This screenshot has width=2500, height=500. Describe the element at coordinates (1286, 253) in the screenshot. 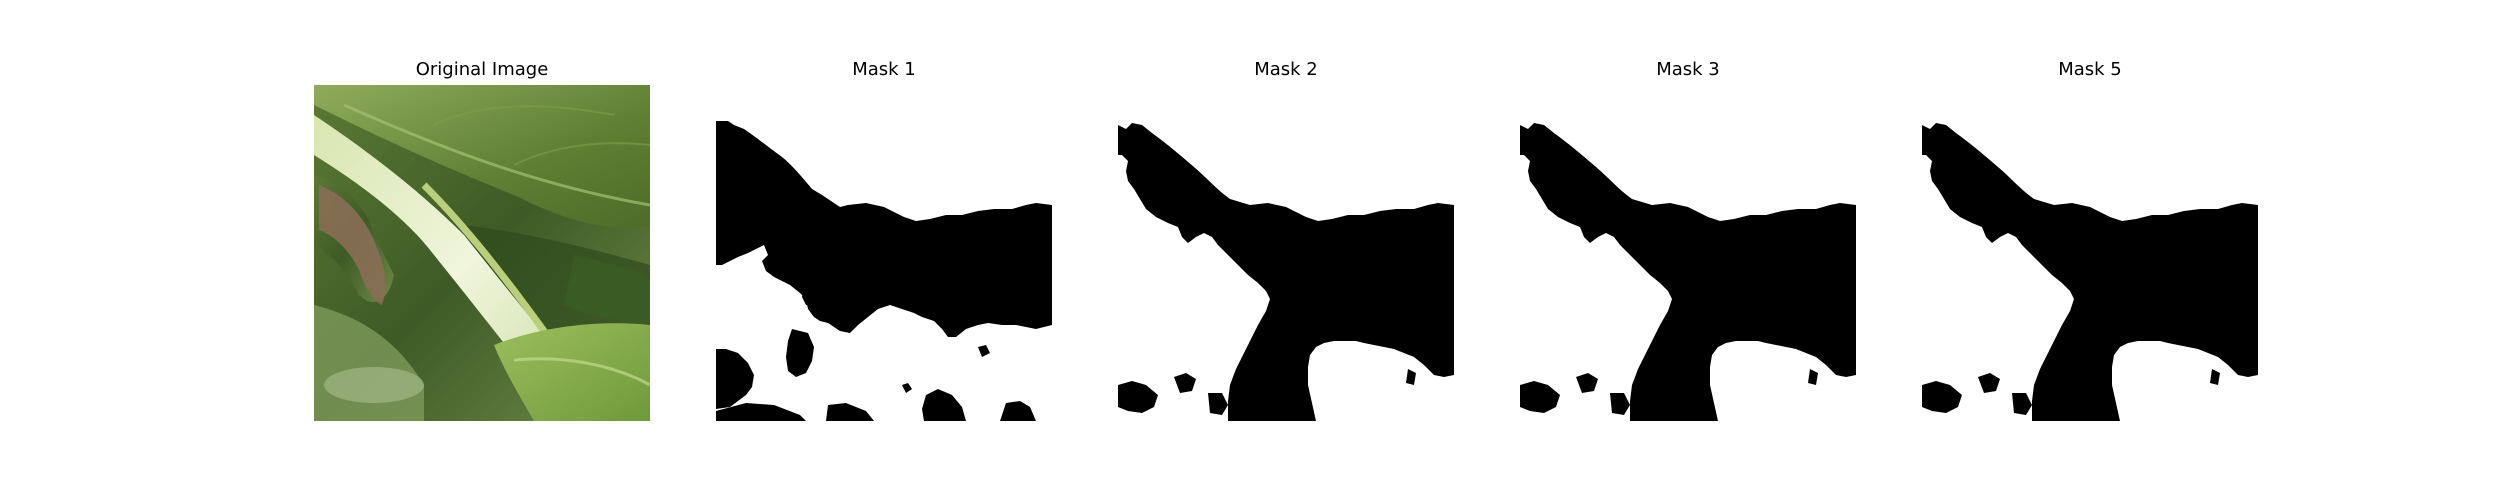

I see `mask-2-image` at that location.